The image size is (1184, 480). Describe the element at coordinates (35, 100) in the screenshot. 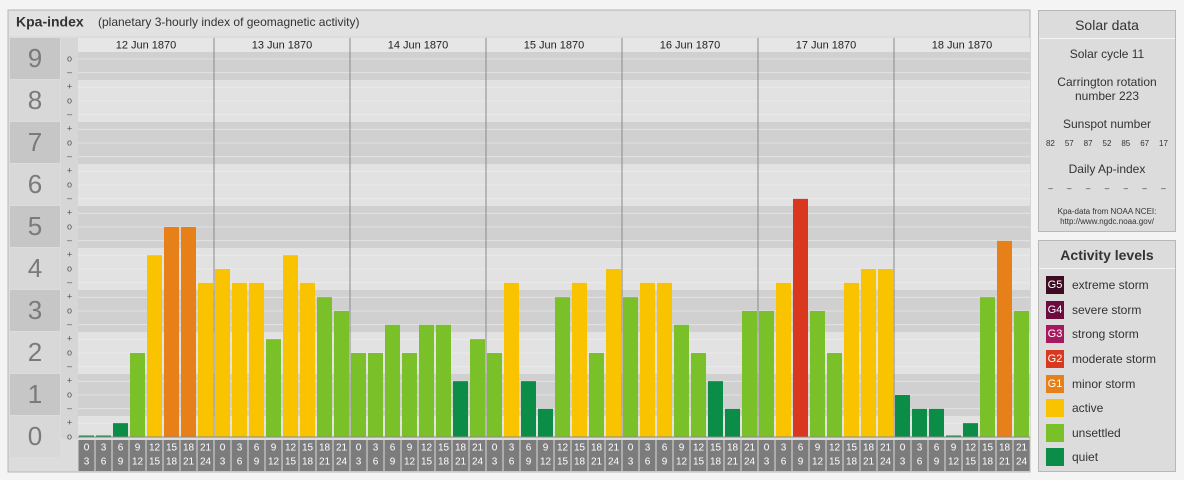

I see `y-tick-label: 8` at that location.